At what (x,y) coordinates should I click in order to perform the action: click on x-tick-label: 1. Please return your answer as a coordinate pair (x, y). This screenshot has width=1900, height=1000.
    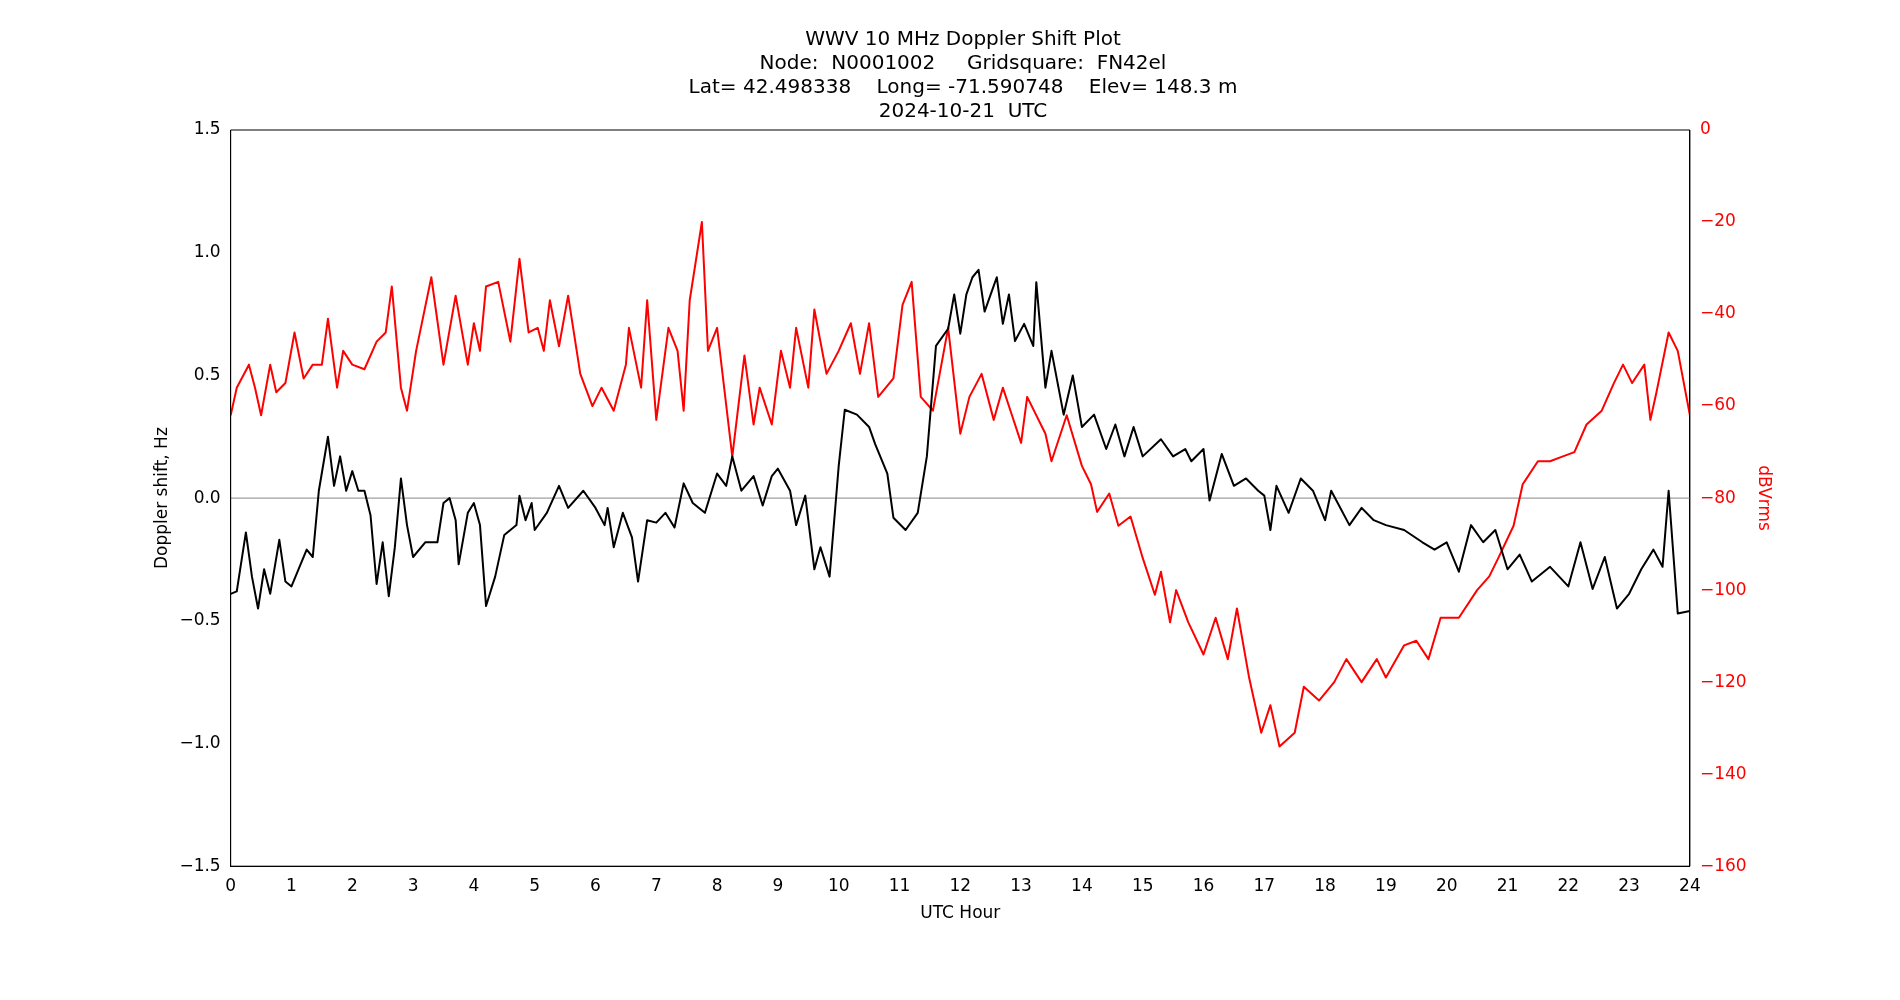
    Looking at the image, I should click on (291, 884).